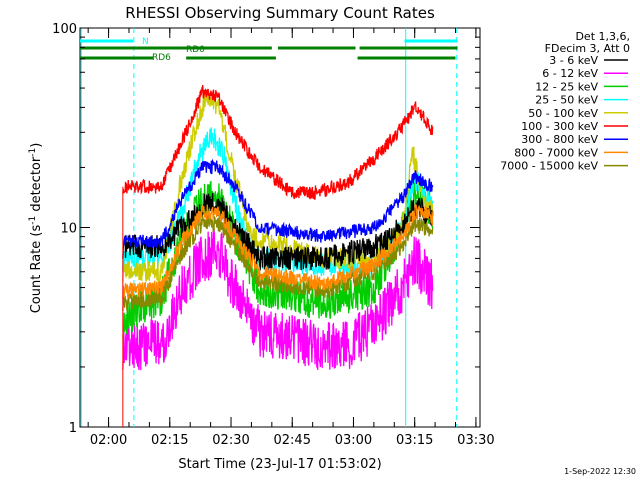 The image size is (640, 480). I want to click on footer-date: 1-Sep-2022 12:30, so click(600, 471).